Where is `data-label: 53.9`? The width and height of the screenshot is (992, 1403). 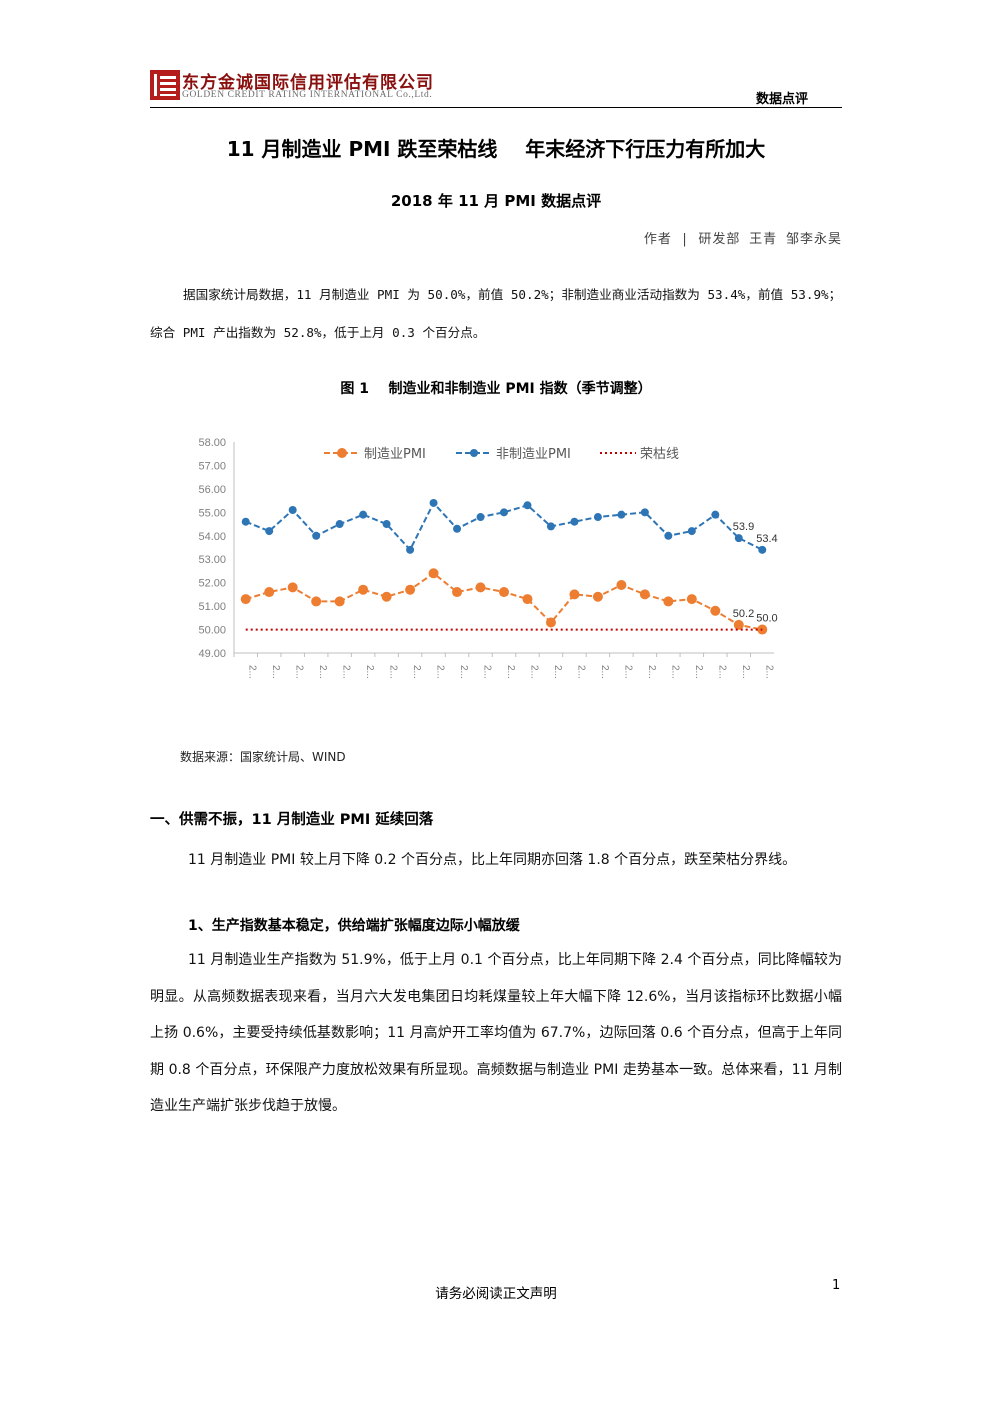 data-label: 53.9 is located at coordinates (743, 527).